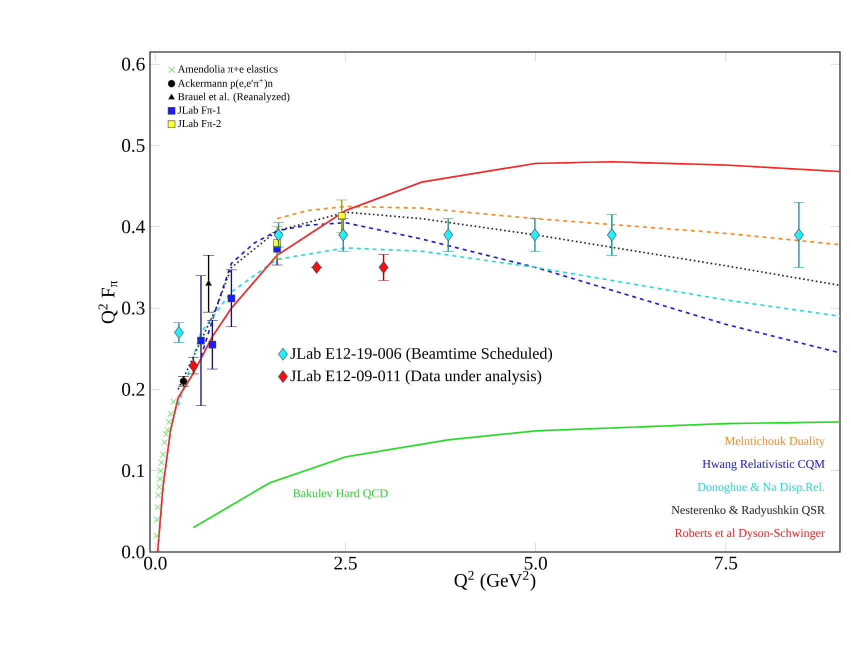  I want to click on y-axis-title: Q$^{2}$ F$_{π}$, so click(108, 302).